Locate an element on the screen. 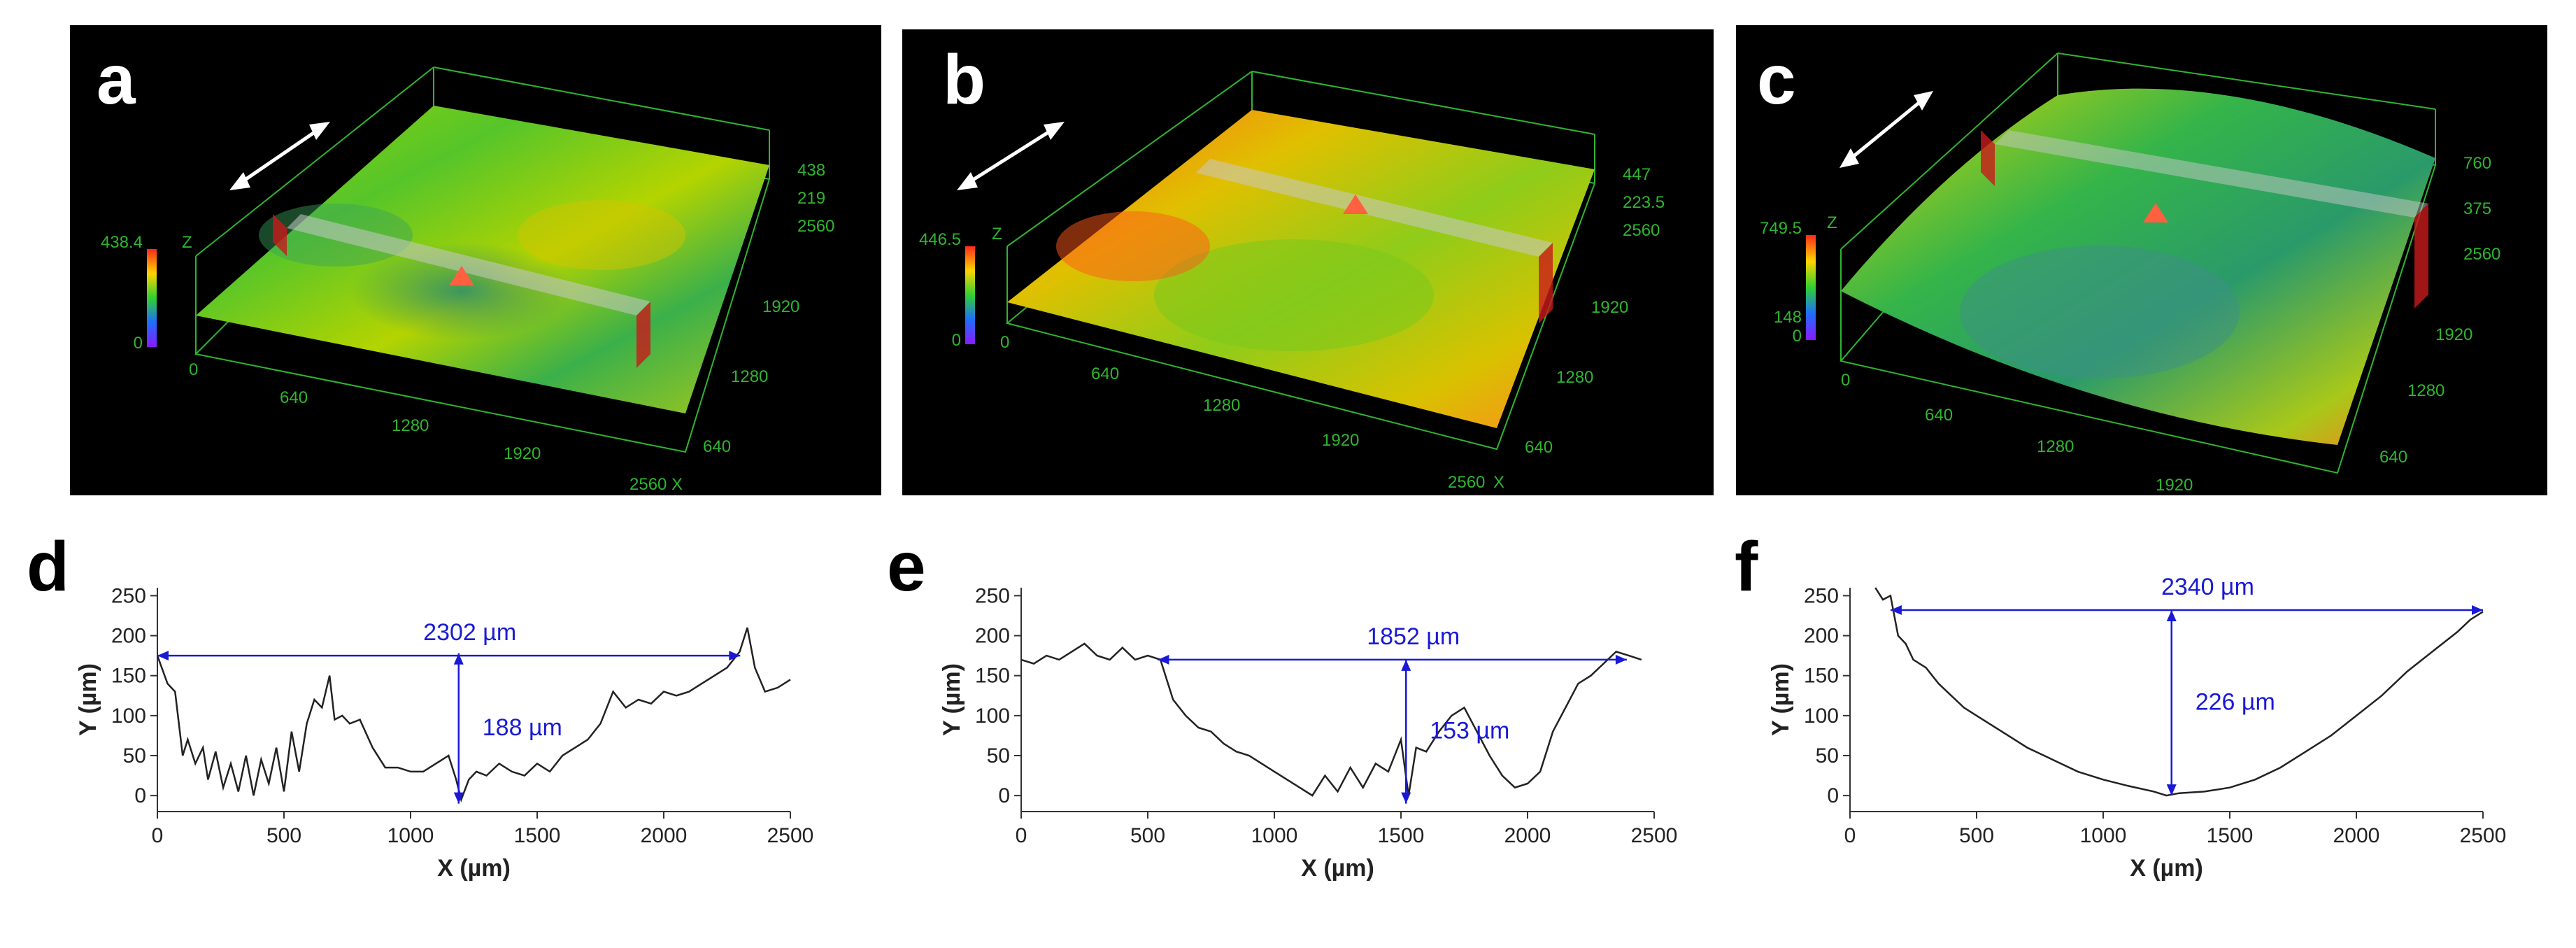 This screenshot has width=2576, height=948. marker-triangle-c is located at coordinates (2155, 212).